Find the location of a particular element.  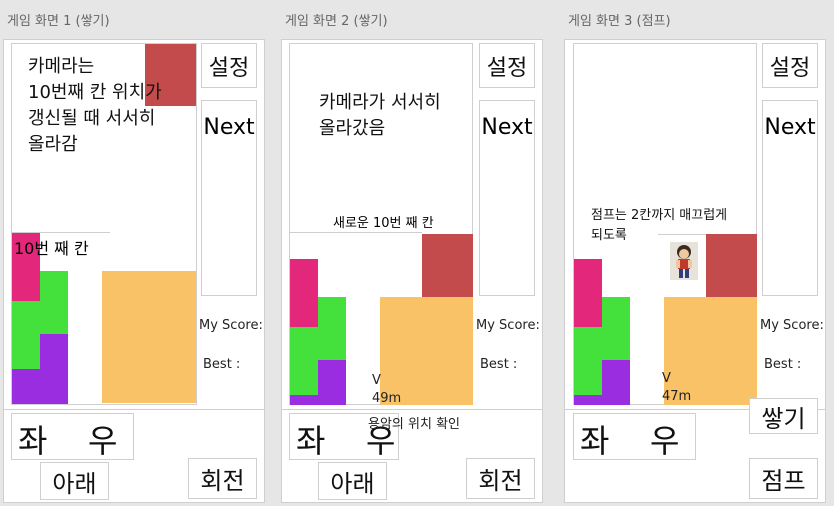

screen-3-title: 게임 화면 3 (점프) is located at coordinates (619, 21).